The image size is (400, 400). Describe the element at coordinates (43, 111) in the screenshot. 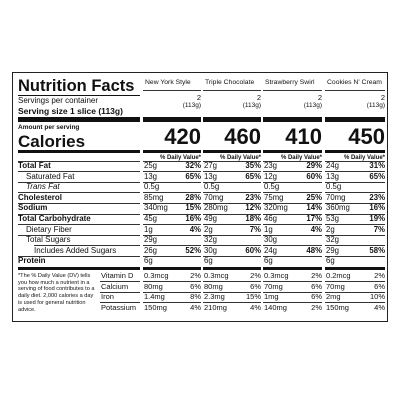

I see `serving-size-label: Serving size` at that location.